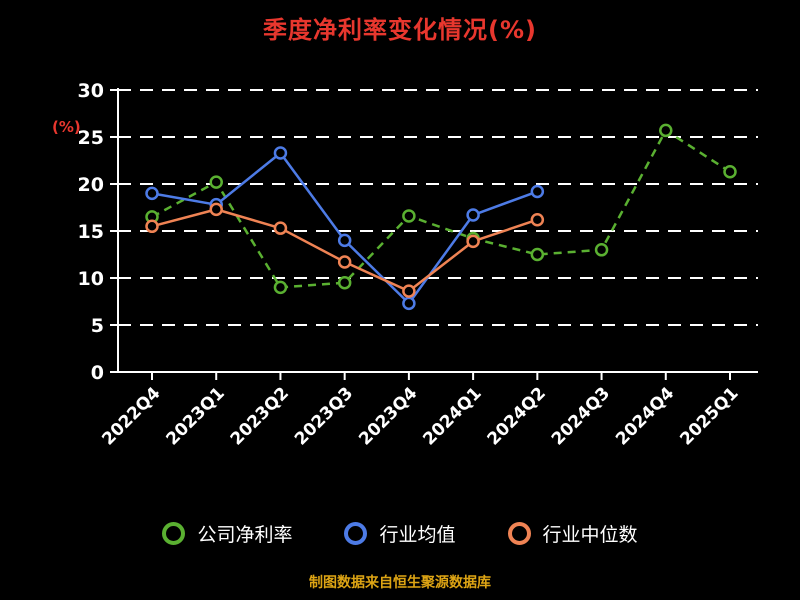 This screenshot has width=800, height=600. I want to click on legend-item-company-net-margin: 公司净利率, so click(227, 533).